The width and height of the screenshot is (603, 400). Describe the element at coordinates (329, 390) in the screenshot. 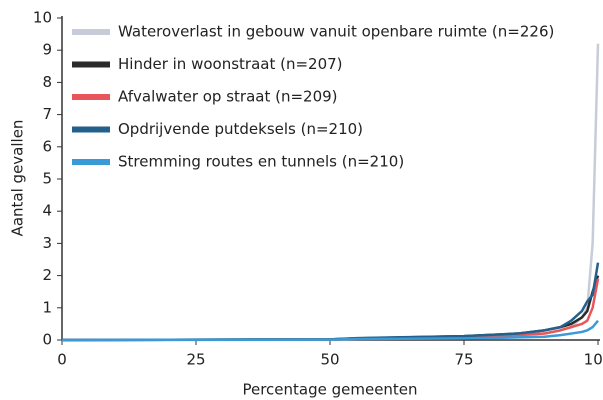

I see `x-axis-label: Percentage gemeenten` at that location.